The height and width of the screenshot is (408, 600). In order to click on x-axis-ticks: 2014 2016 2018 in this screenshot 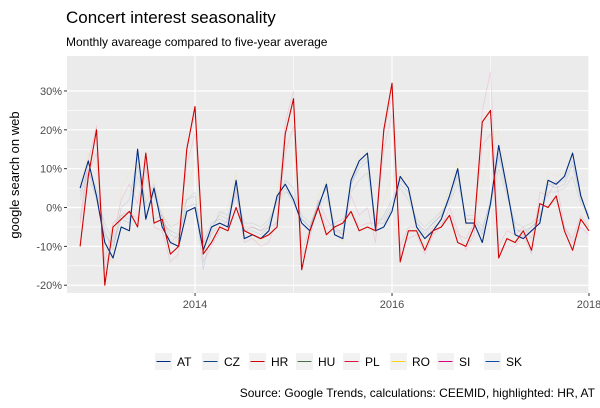, I will do `click(391, 302)`.